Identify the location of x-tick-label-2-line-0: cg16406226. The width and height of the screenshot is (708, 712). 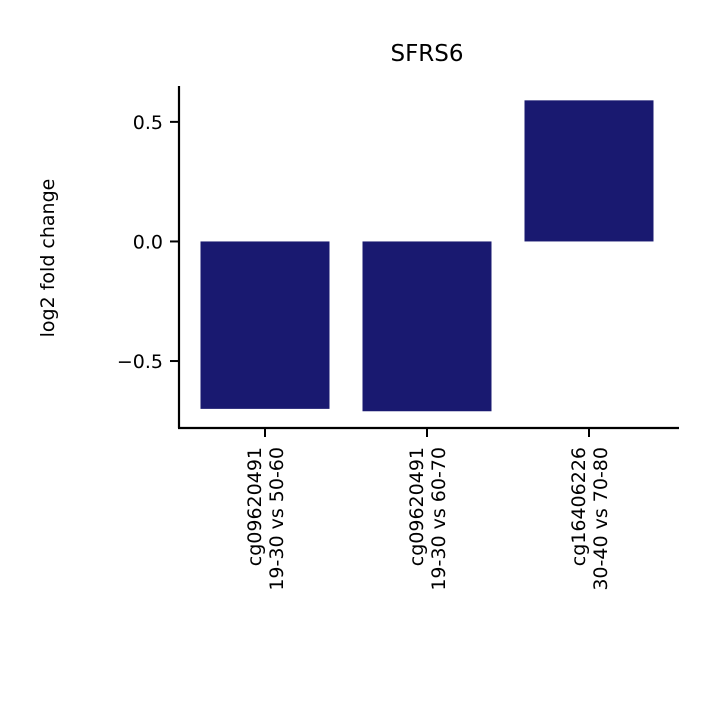
(579, 506).